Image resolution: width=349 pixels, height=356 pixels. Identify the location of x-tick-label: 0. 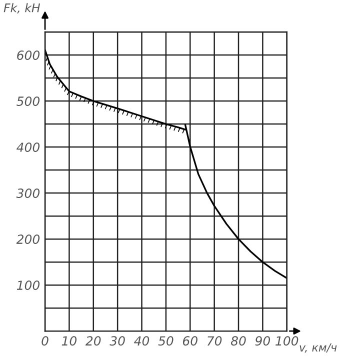
(45, 341).